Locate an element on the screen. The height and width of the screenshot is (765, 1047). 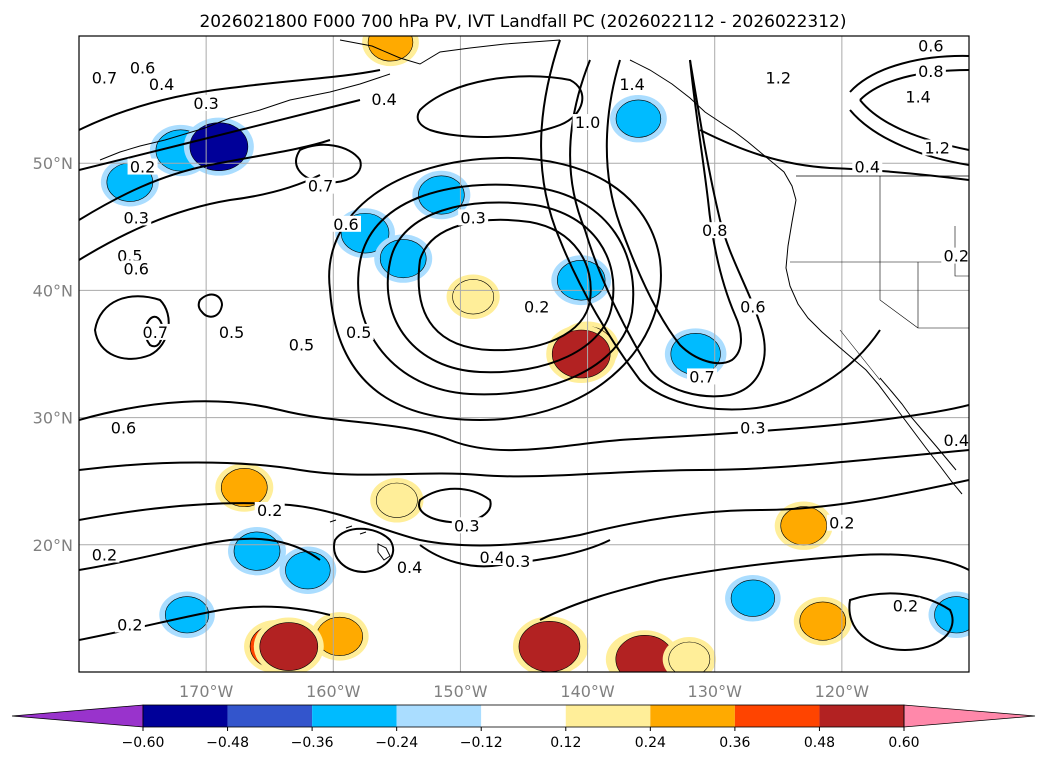
contour-label: 1.4 is located at coordinates (917, 97).